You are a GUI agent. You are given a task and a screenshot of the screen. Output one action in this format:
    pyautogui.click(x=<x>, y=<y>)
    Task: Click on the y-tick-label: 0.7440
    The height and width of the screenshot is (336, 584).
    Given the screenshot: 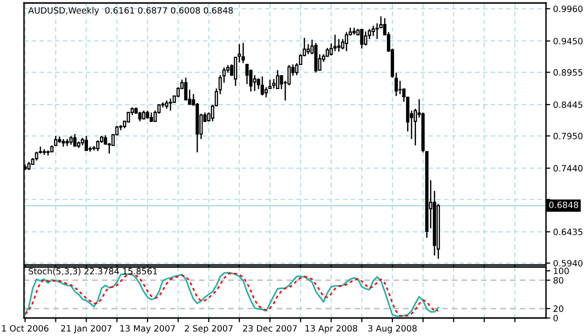 What is the action you would take?
    pyautogui.click(x=568, y=168)
    